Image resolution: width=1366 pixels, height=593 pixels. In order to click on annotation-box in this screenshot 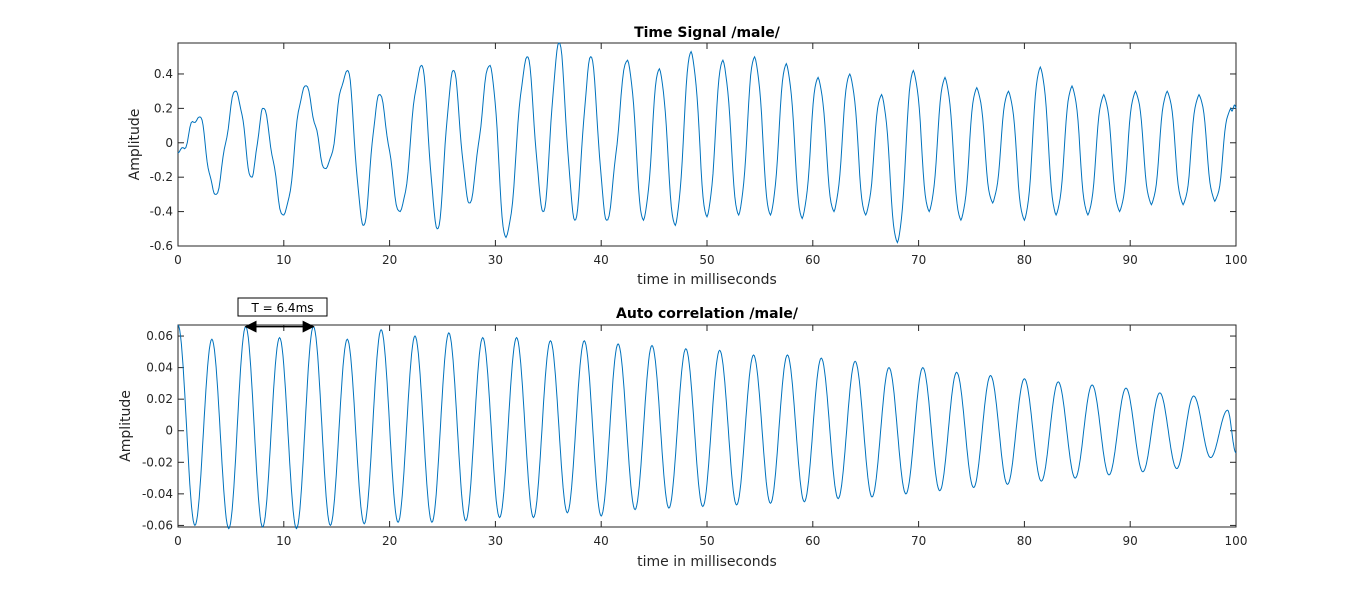, I will do `click(282, 307)`.